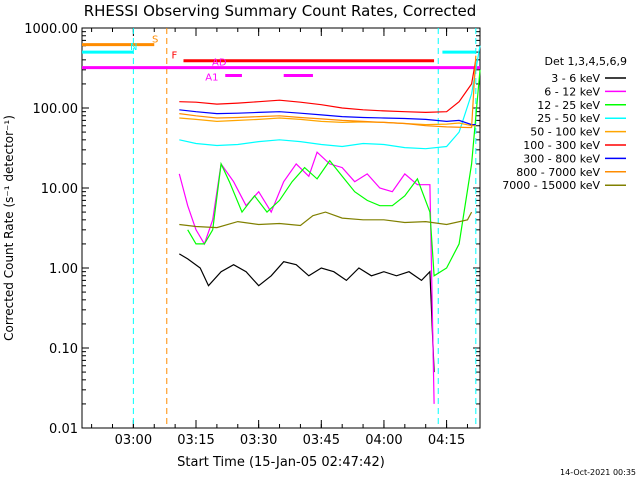 The width and height of the screenshot is (640, 480). I want to click on footer-timestamp: 14-Oct-2021 00:35, so click(598, 472).